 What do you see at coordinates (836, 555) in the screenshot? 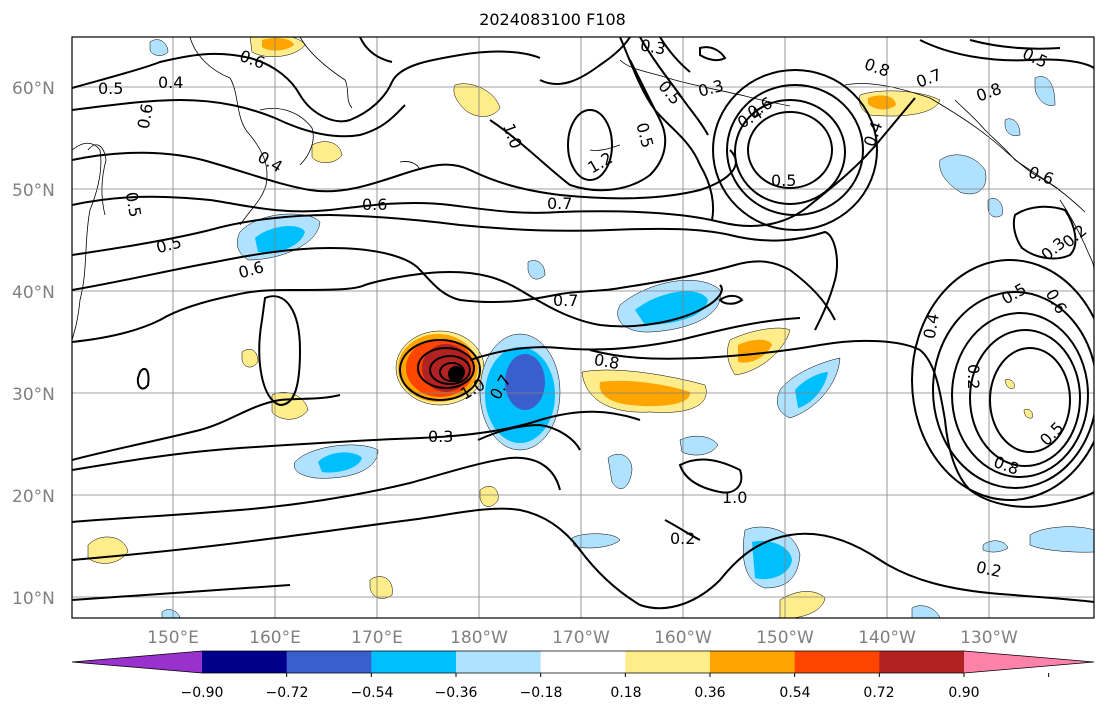
I see `contour-extra-labels: 0.2 0.2` at bounding box center [836, 555].